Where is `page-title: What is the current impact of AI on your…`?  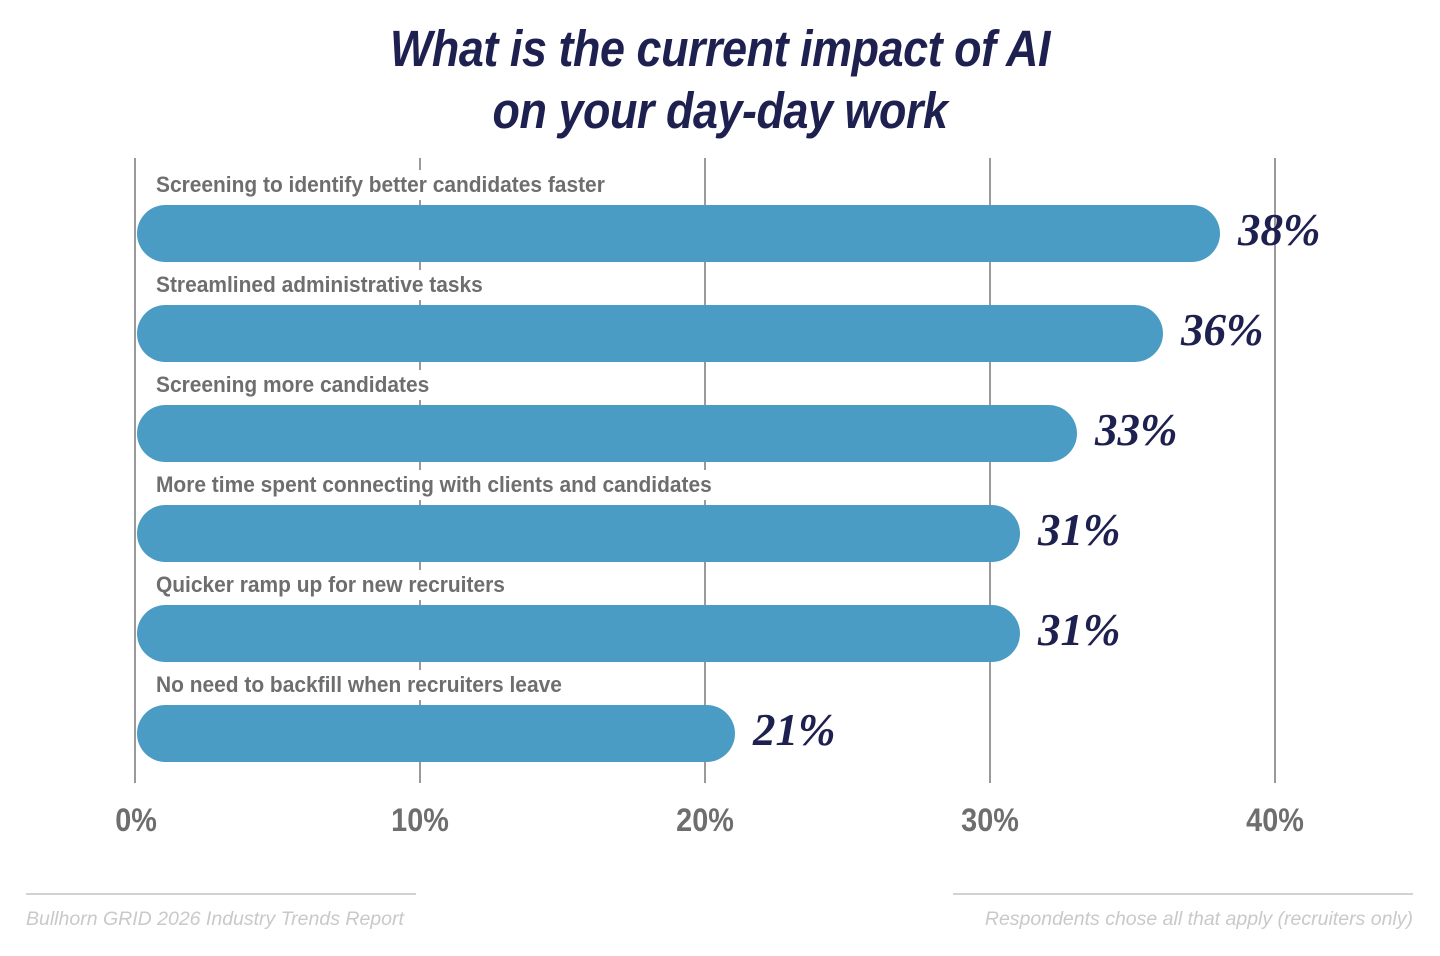
page-title: What is the current impact of AI on your… is located at coordinates (720, 79).